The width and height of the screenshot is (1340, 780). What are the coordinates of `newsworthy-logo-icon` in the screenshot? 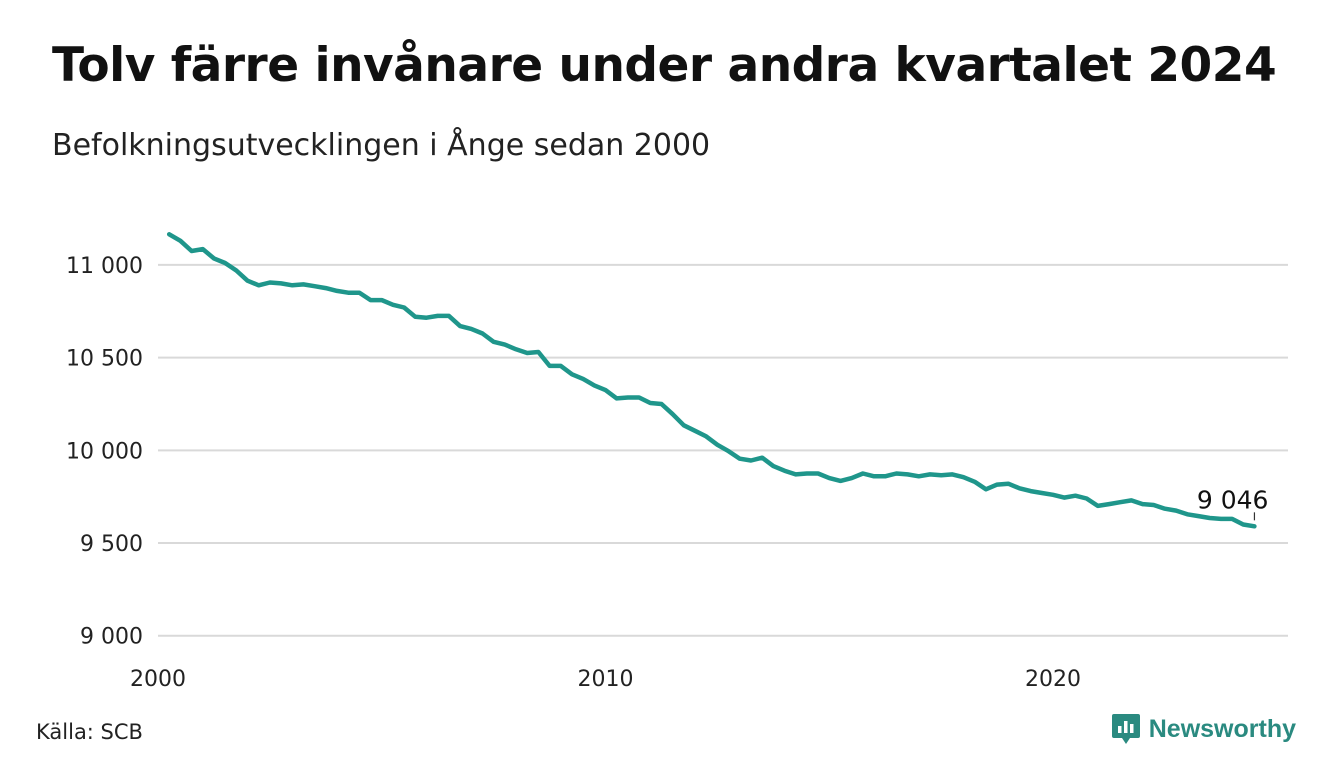 It's located at (1125, 729).